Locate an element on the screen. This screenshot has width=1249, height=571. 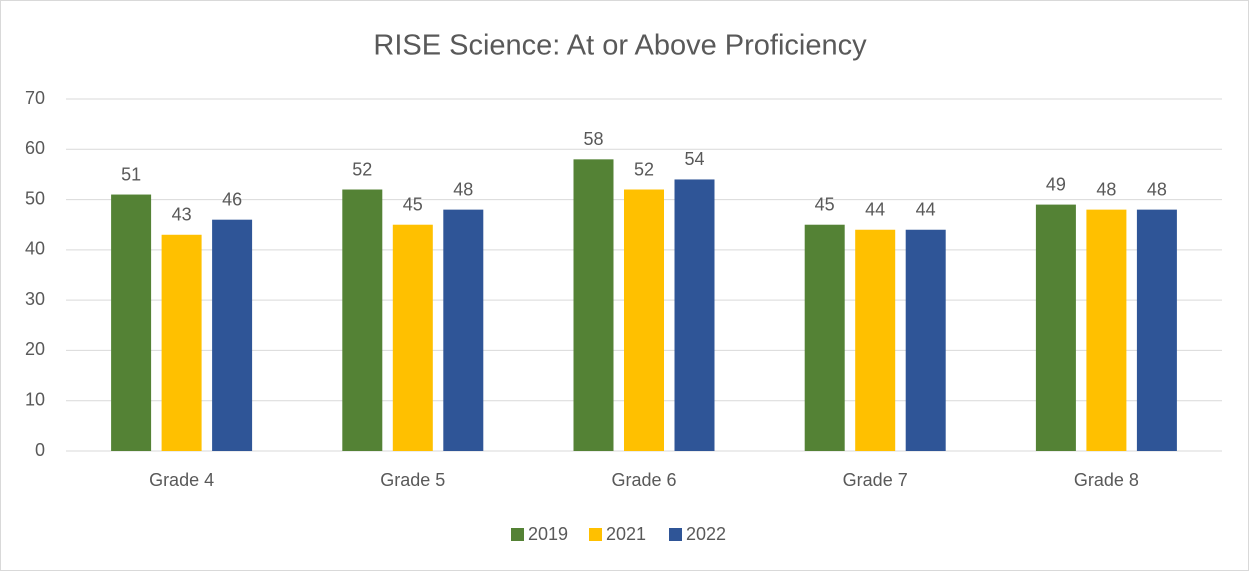
chart-title: RISE Science: At or Above Proficiency is located at coordinates (620, 46).